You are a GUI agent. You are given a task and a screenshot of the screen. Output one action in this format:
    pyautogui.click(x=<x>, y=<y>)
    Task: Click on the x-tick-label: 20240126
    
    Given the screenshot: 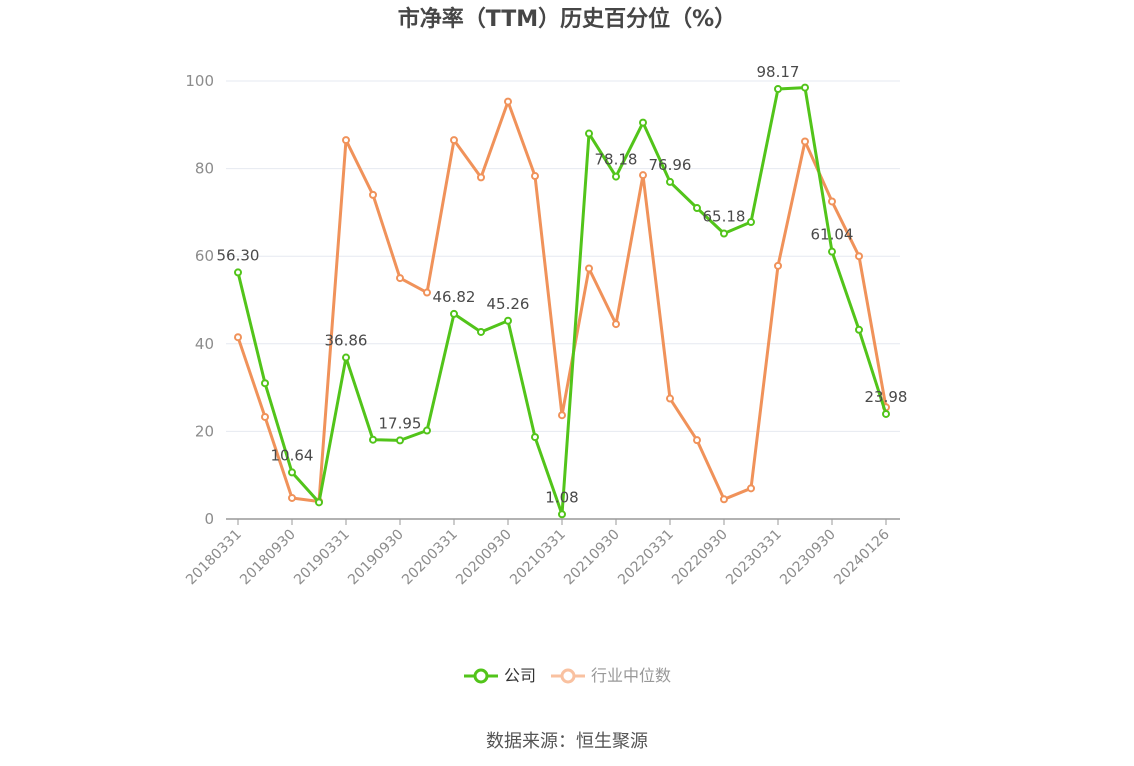 What is the action you would take?
    pyautogui.click(x=862, y=557)
    